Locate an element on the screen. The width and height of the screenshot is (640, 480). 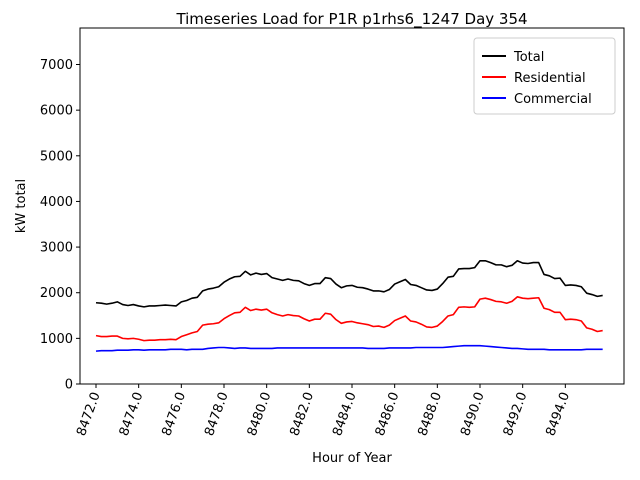
y-axis: 0 1000 2000 3000 4000 5000 6000 7000 is located at coordinates (60, 225).